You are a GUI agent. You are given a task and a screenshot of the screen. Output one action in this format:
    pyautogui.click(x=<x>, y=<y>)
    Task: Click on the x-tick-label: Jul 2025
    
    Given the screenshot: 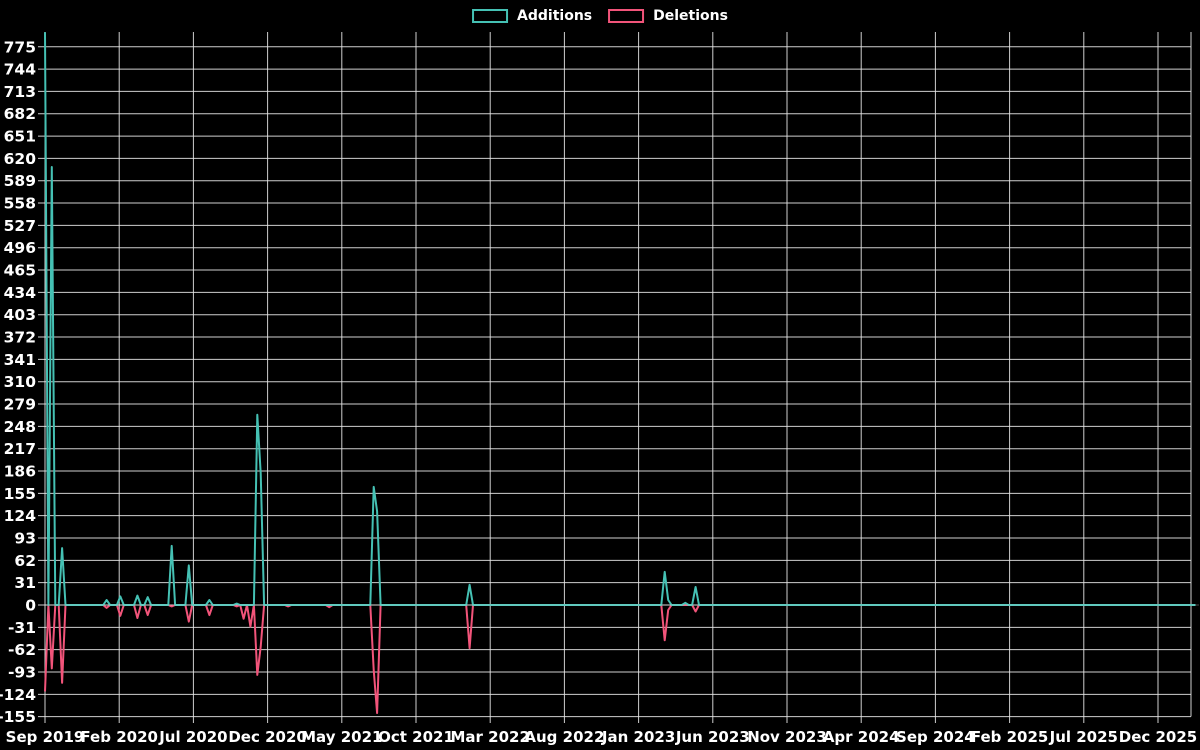 What is the action you would take?
    pyautogui.click(x=1083, y=737)
    